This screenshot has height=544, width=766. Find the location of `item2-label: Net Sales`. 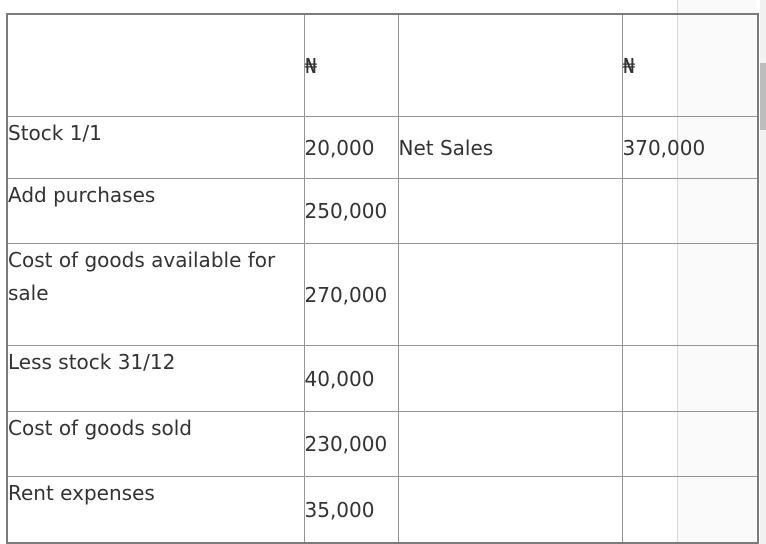

item2-label: Net Sales is located at coordinates (446, 147).